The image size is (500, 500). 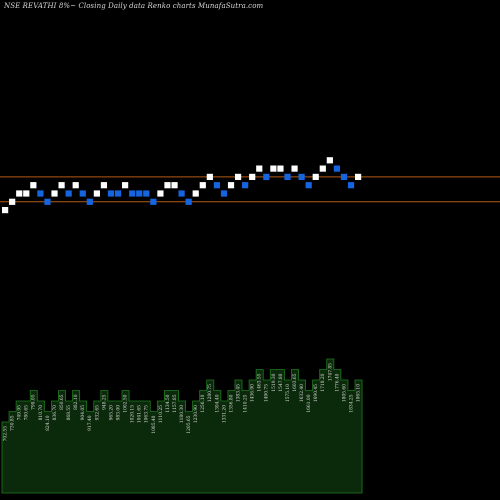 I want to click on volume-label: 798.05, so click(x=34, y=402).